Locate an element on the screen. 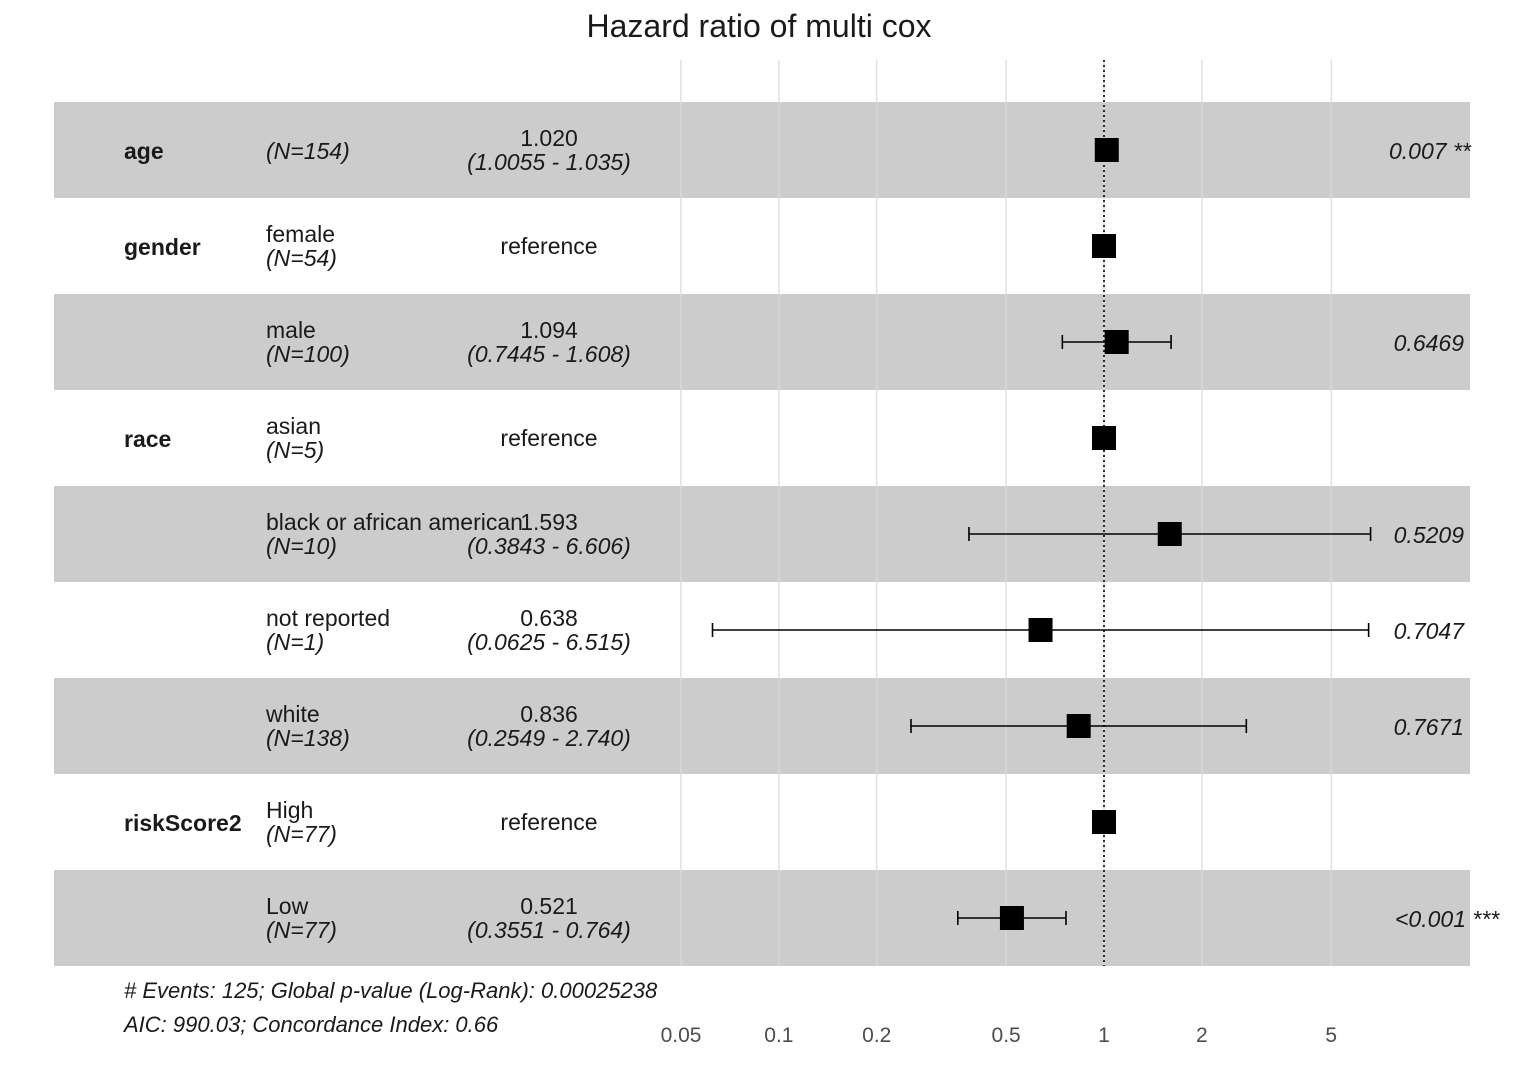  x-tick-label: 0.2 is located at coordinates (876, 1035).